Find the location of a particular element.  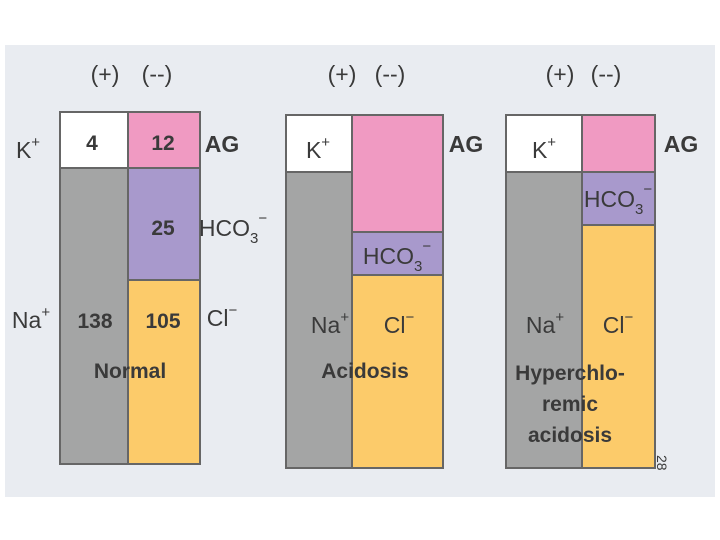

value: 138 is located at coordinates (94, 321).